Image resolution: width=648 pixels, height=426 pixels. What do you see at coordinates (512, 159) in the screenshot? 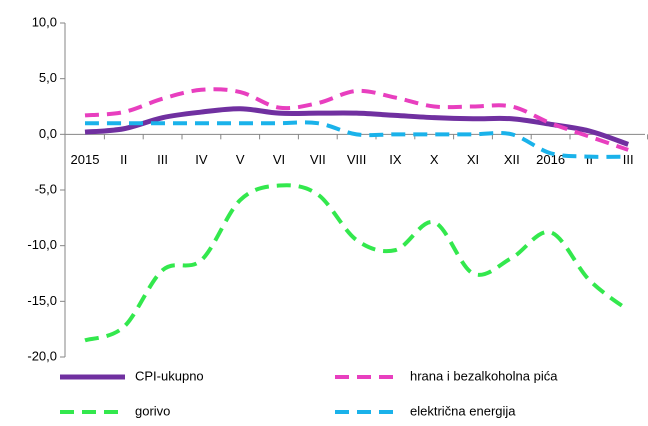
I see `x-tick-label: XII` at bounding box center [512, 159].